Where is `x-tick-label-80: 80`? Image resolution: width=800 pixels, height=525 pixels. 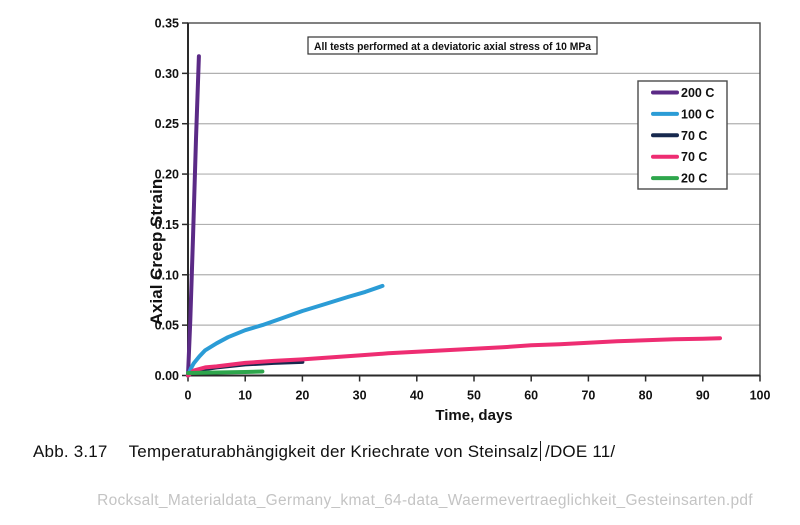 x-tick-label-80: 80 is located at coordinates (646, 396).